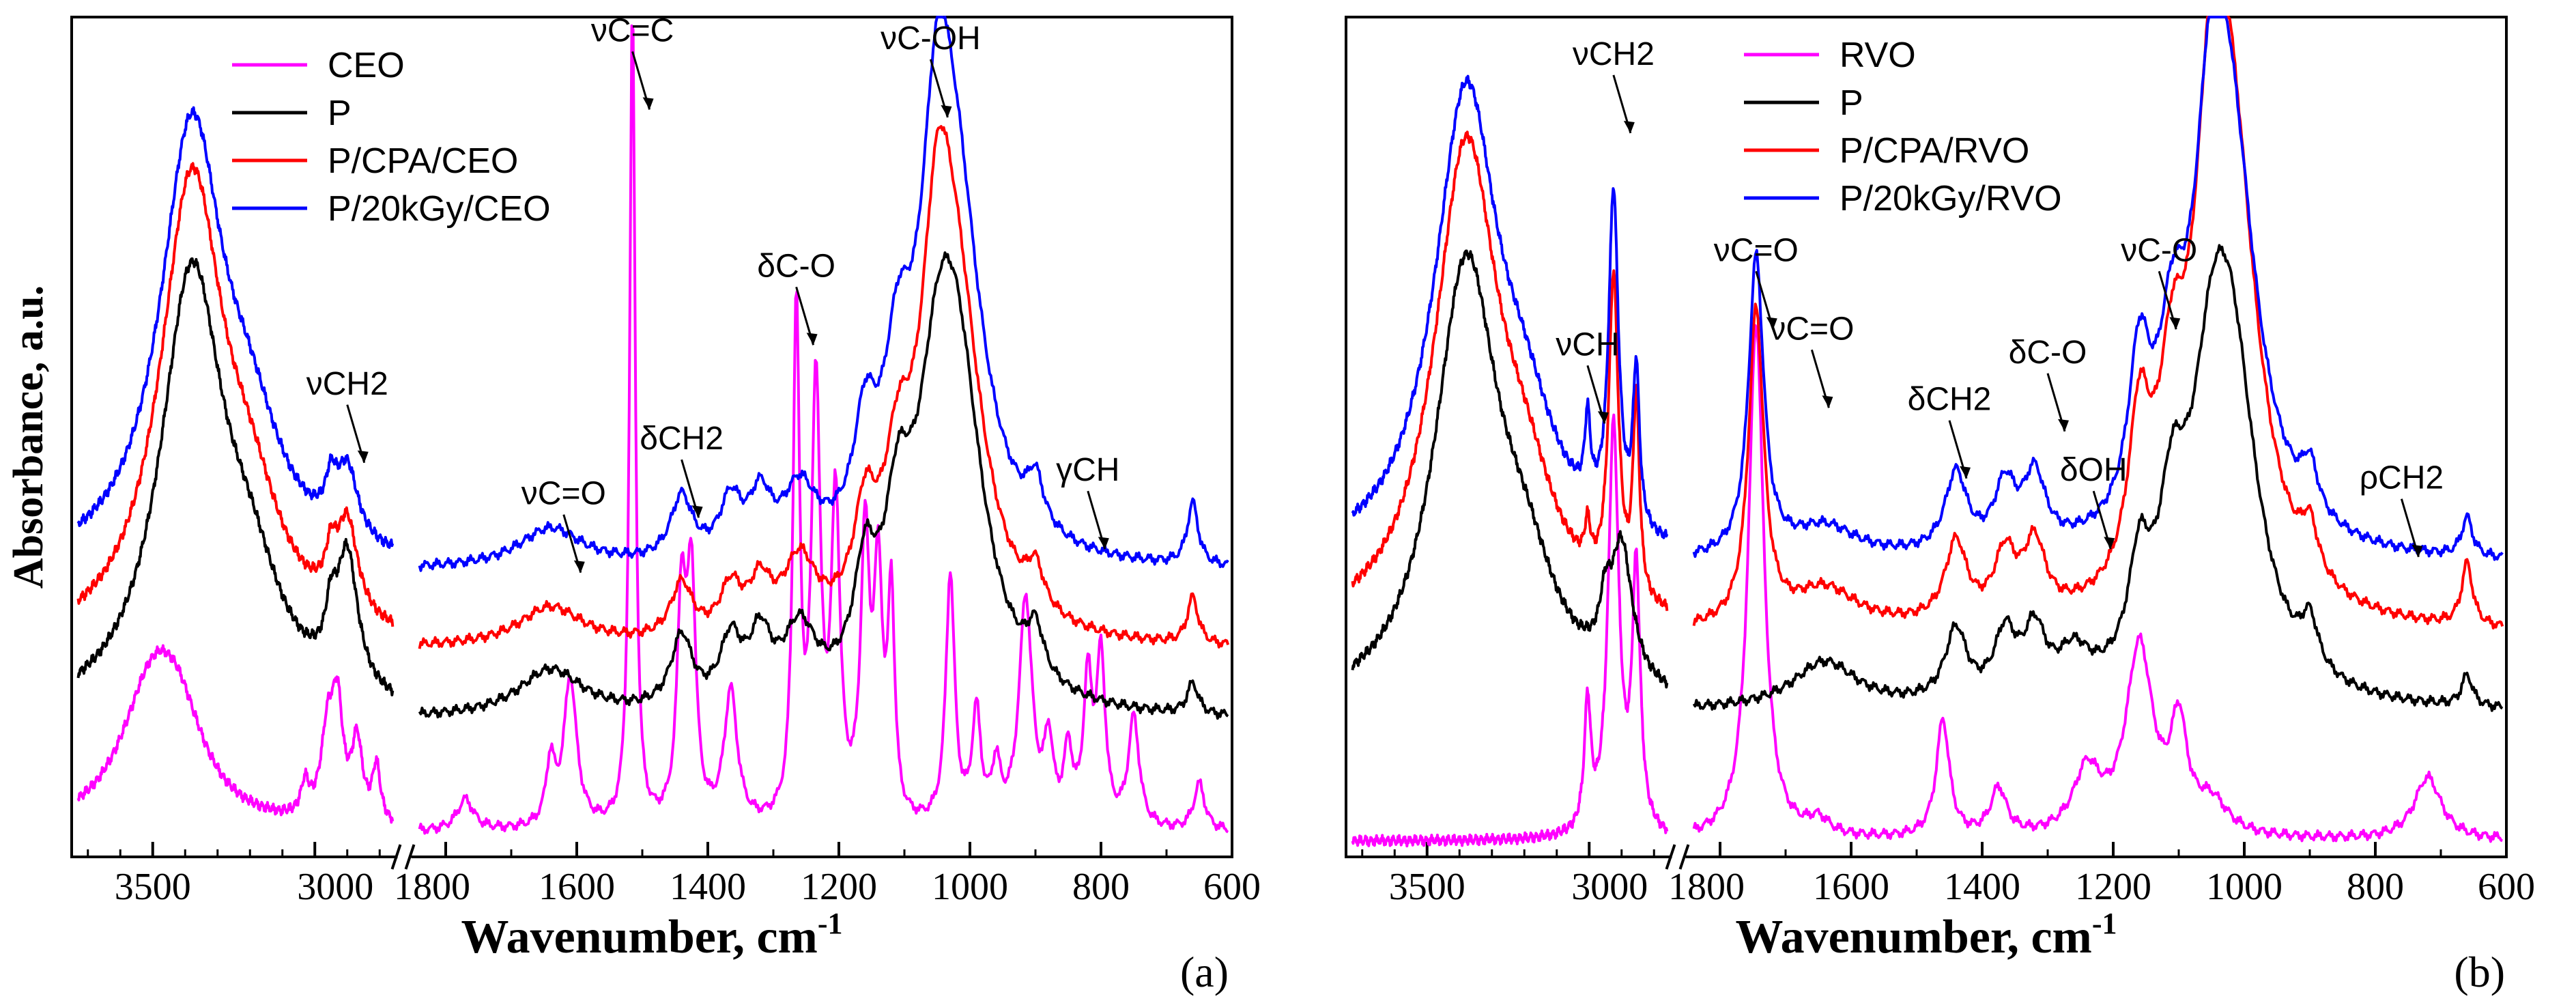  Describe the element at coordinates (1087, 470) in the screenshot. I see `peak-annotation: γCH` at that location.